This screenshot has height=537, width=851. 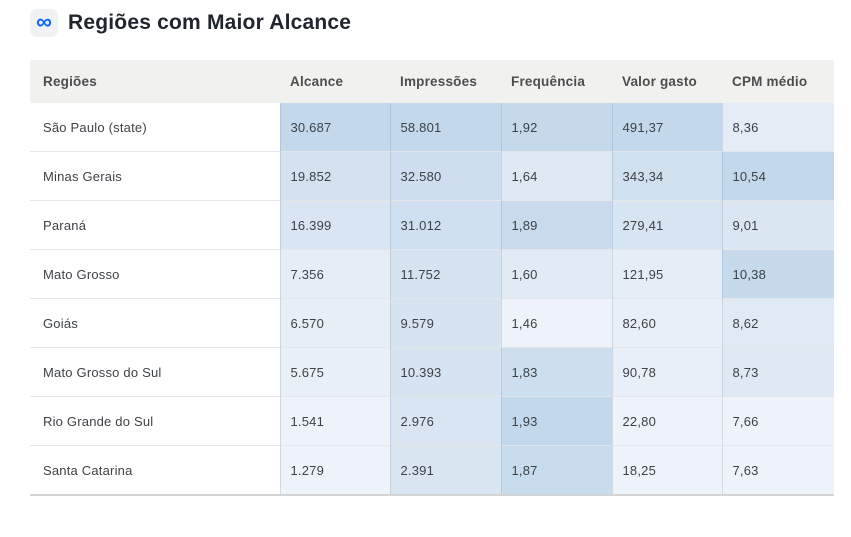 I want to click on metric-cell: 18,25, so click(x=666, y=470).